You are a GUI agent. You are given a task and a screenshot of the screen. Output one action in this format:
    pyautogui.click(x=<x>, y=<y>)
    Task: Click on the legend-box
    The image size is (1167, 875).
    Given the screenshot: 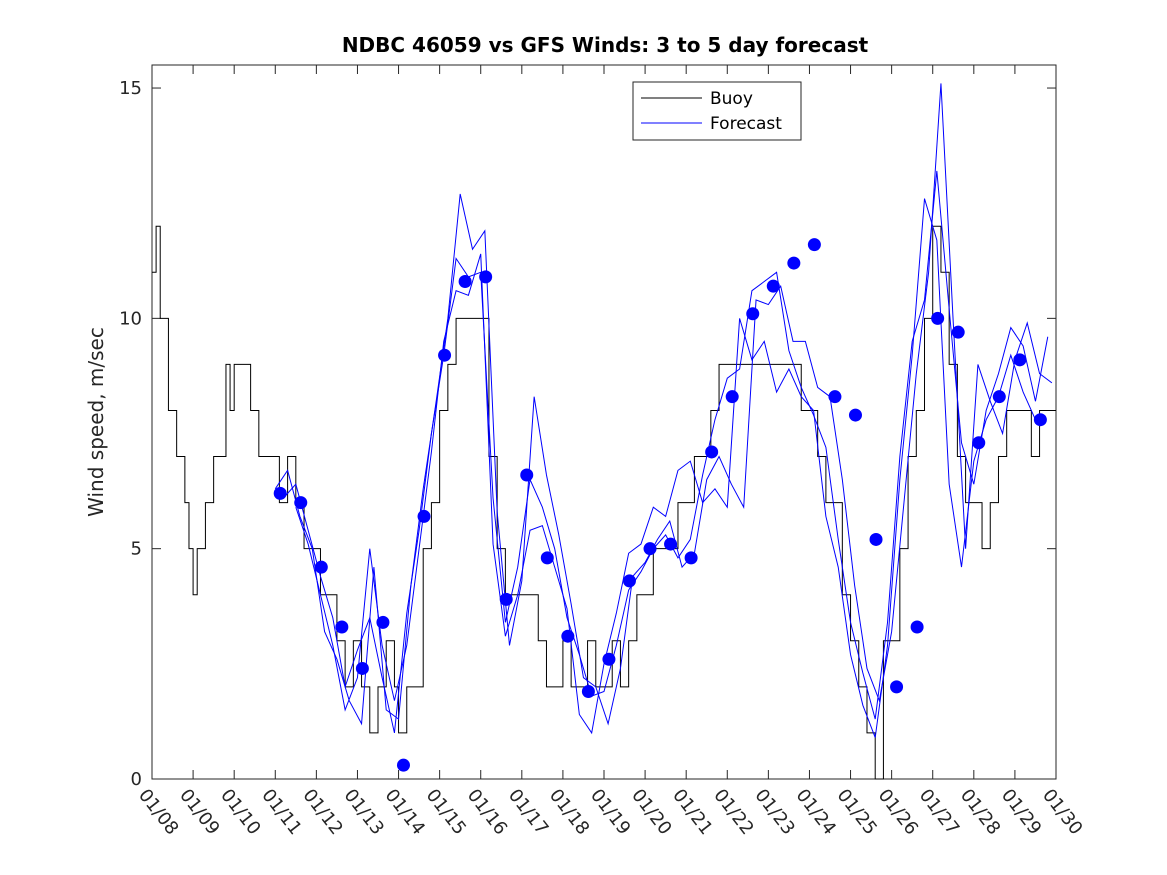 What is the action you would take?
    pyautogui.click(x=717, y=111)
    